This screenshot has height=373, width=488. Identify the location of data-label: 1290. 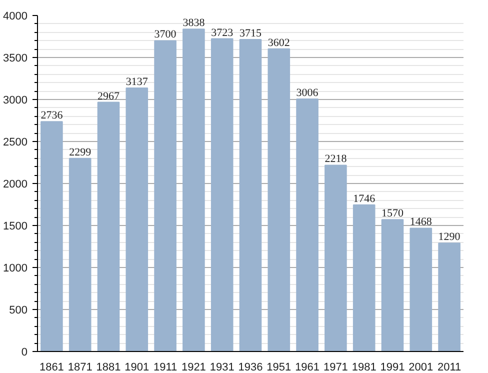
(449, 237).